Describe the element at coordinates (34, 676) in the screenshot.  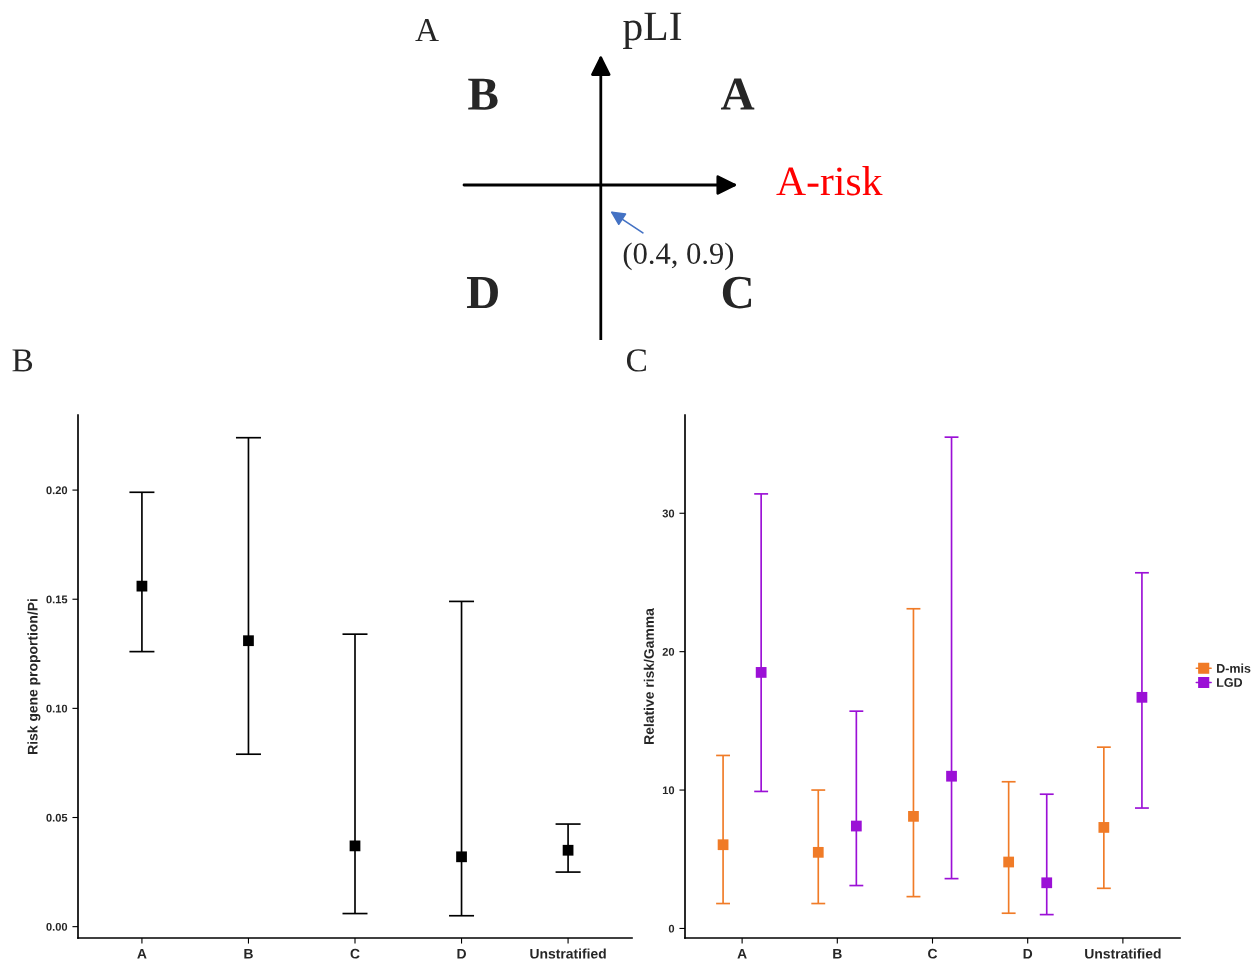
I see `y-axis-title: Risk gene proportion/Pi` at that location.